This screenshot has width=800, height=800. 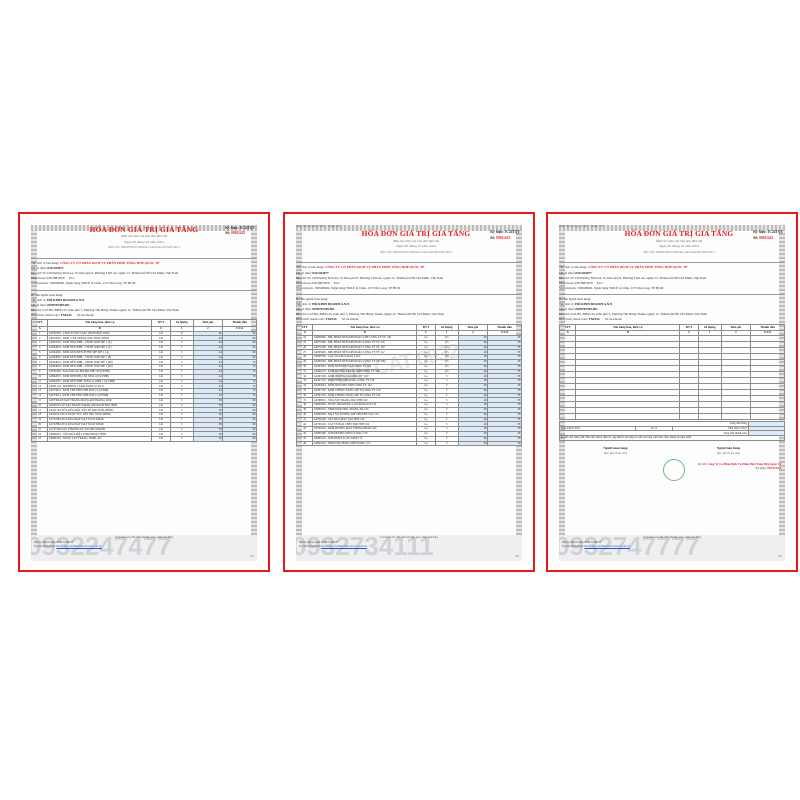 I want to click on cell-unit: Cái, so click(x=161, y=439).